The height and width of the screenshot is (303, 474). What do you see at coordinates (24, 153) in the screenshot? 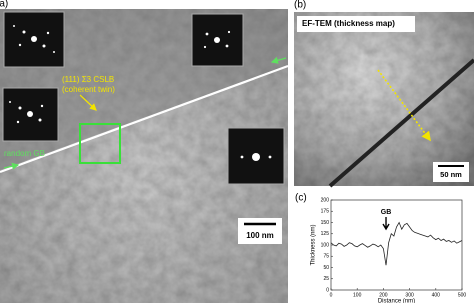
I see `gb-label: random GB` at bounding box center [24, 153].